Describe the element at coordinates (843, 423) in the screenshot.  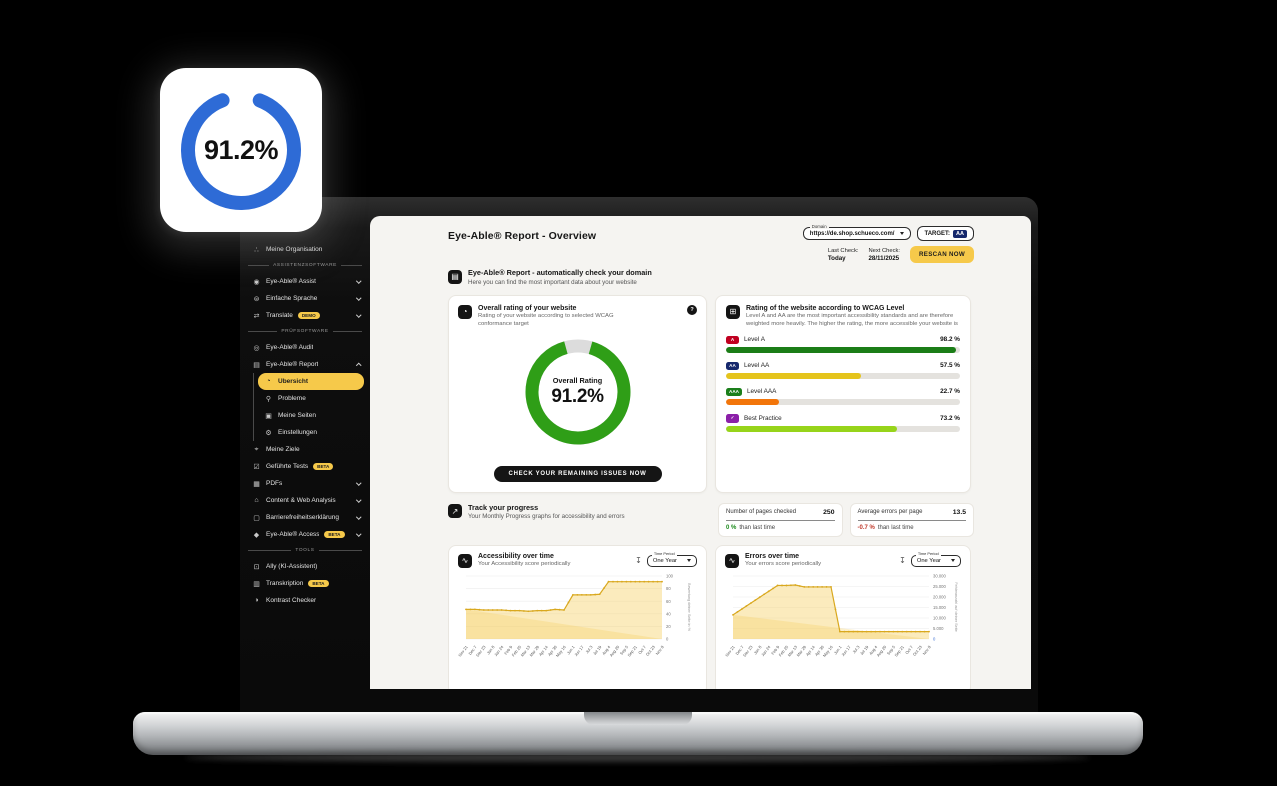
I see `wcag-row-best-practice: ✓ Best Practice 73.2 %` at that location.